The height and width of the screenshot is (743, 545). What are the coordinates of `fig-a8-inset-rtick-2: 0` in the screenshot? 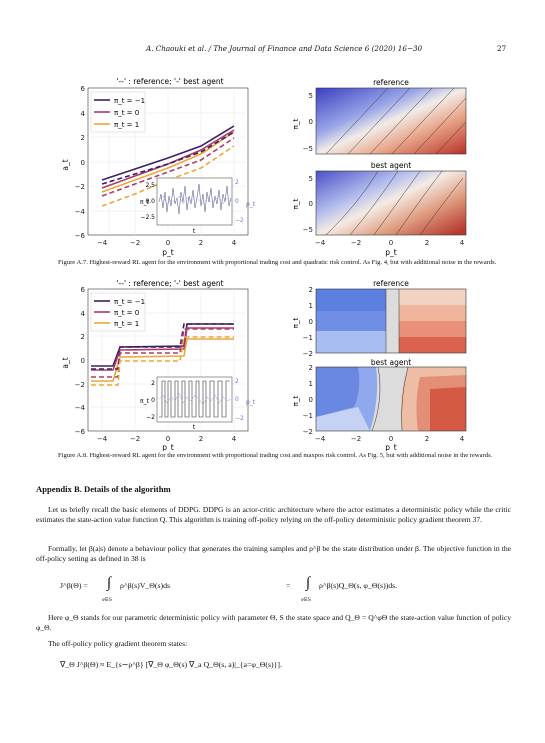 It's located at (237, 399).